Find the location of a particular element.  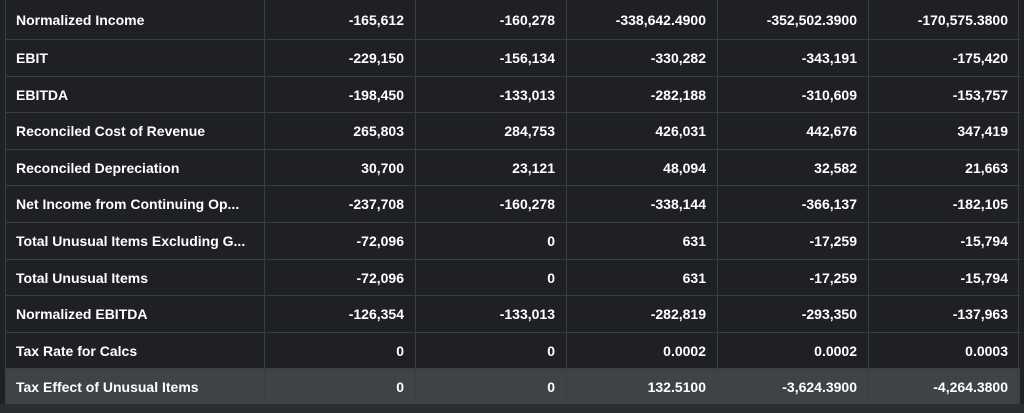

table-cell: 442,676 is located at coordinates (793, 131).